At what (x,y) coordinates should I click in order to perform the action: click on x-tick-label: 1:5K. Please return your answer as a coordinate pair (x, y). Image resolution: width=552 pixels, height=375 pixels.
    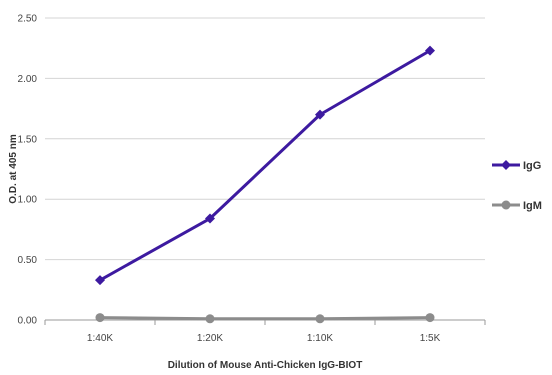
    Looking at the image, I should click on (430, 338).